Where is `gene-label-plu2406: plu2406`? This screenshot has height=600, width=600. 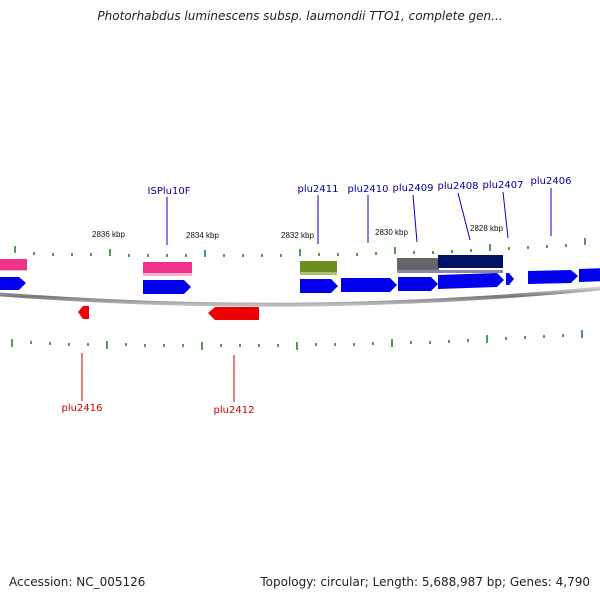 gene-label-plu2406: plu2406 is located at coordinates (551, 181).